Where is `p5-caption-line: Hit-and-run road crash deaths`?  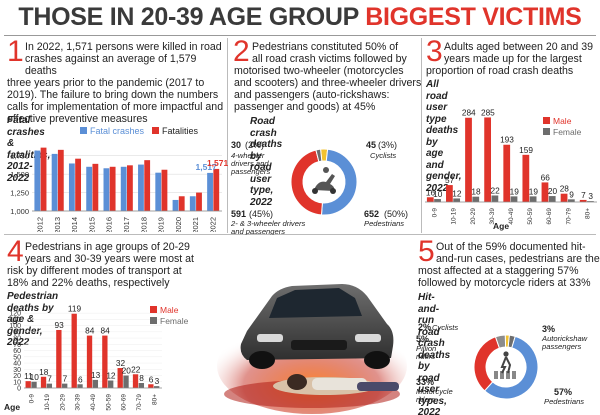 p5-caption-line: Hit-and-run road crash deaths is located at coordinates (434, 326).